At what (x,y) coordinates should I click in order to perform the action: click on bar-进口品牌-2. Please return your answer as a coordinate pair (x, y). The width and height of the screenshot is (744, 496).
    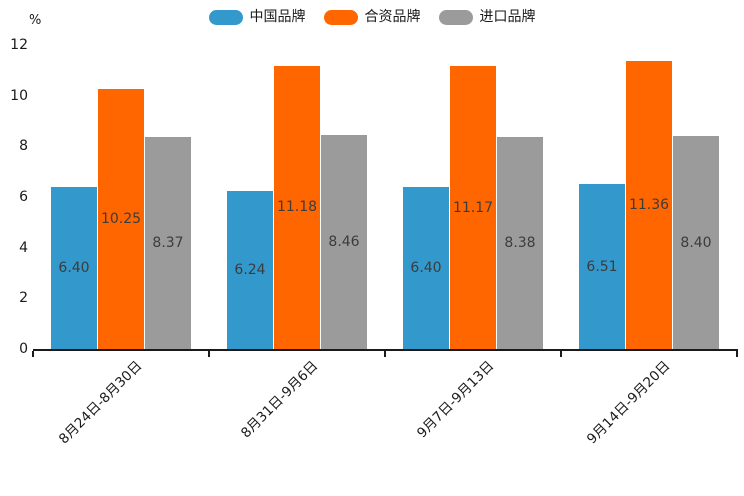
    Looking at the image, I should click on (520, 242).